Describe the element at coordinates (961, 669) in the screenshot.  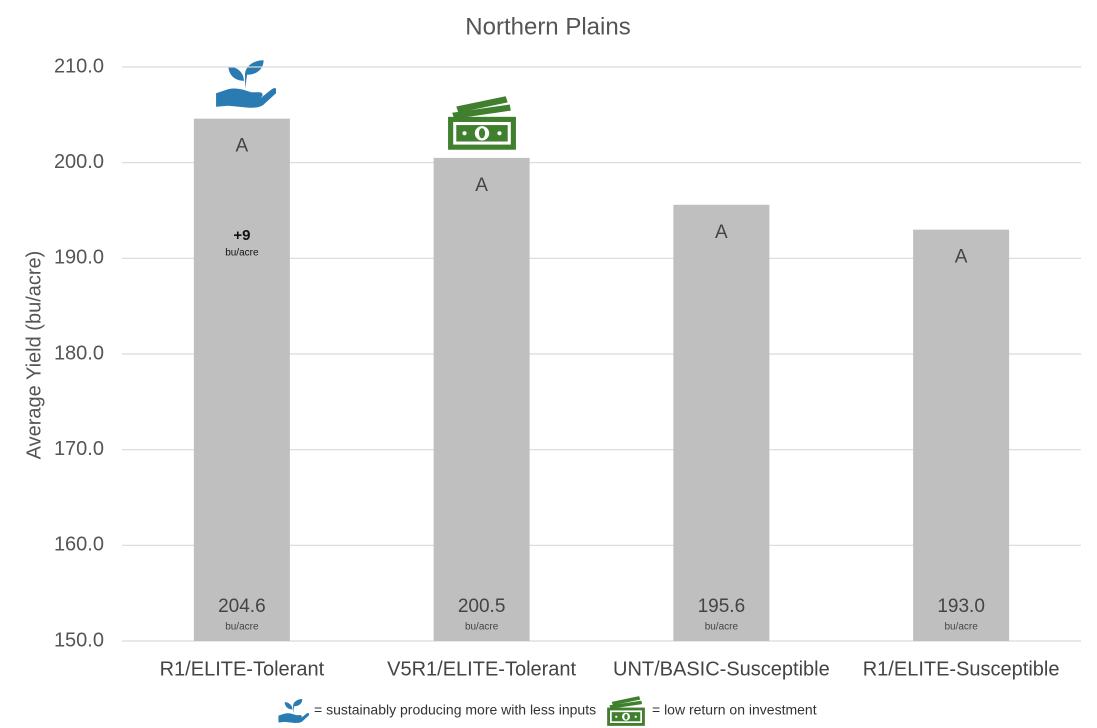
I see `x-tick-label: R1/ELITE-Susceptible` at that location.